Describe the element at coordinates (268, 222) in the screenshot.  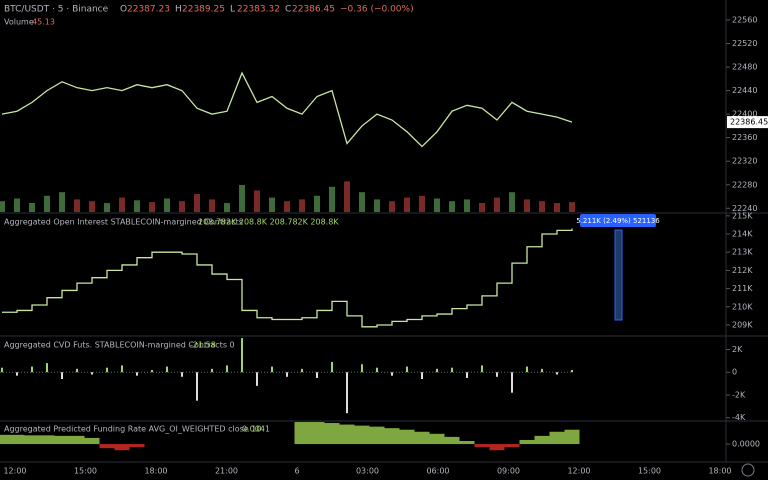
I see `oi-legend-values: 208.782K 208.8K 208.782K 208.8K` at that location.